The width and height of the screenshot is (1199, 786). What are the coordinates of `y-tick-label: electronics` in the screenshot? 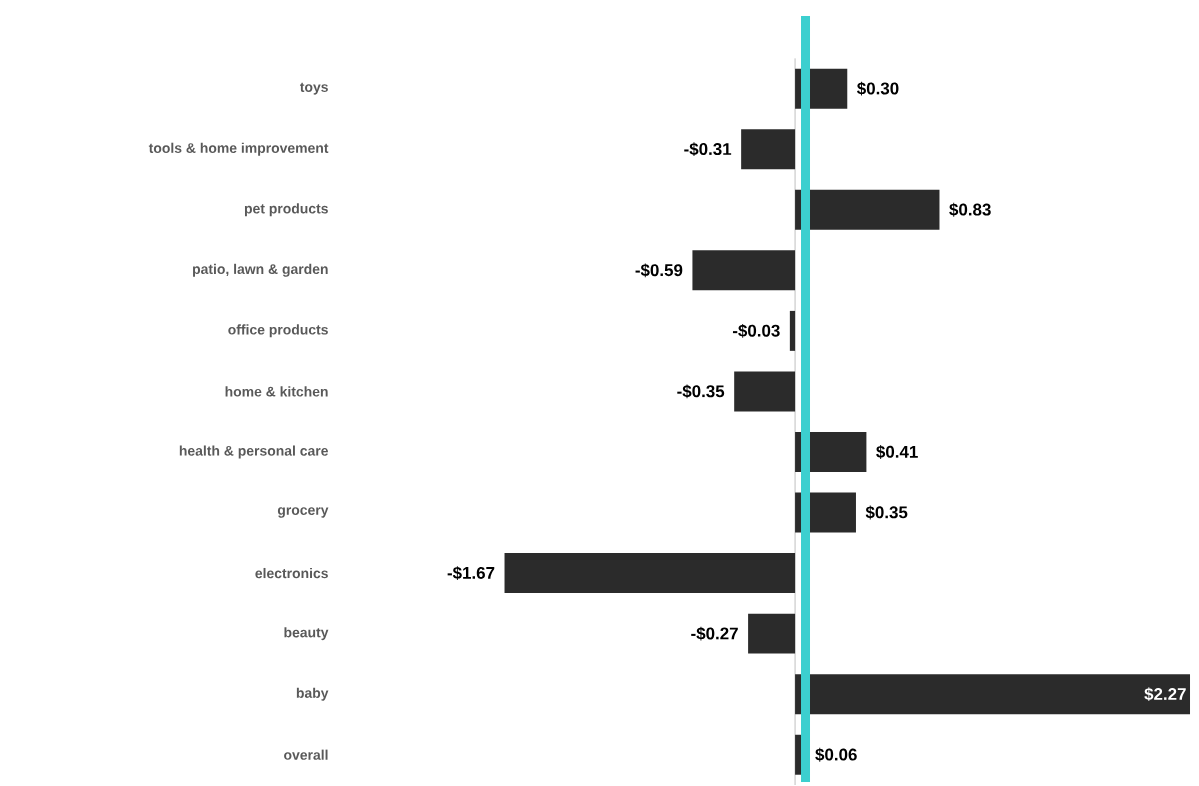 It's located at (291, 572).